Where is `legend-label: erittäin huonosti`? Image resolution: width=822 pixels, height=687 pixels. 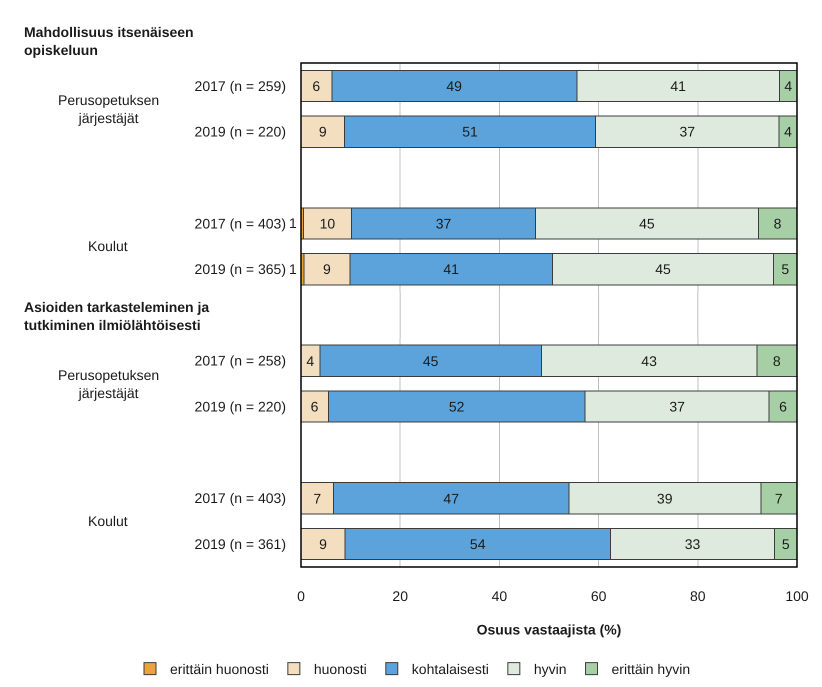
legend-label: erittäin huonosti is located at coordinates (219, 669).